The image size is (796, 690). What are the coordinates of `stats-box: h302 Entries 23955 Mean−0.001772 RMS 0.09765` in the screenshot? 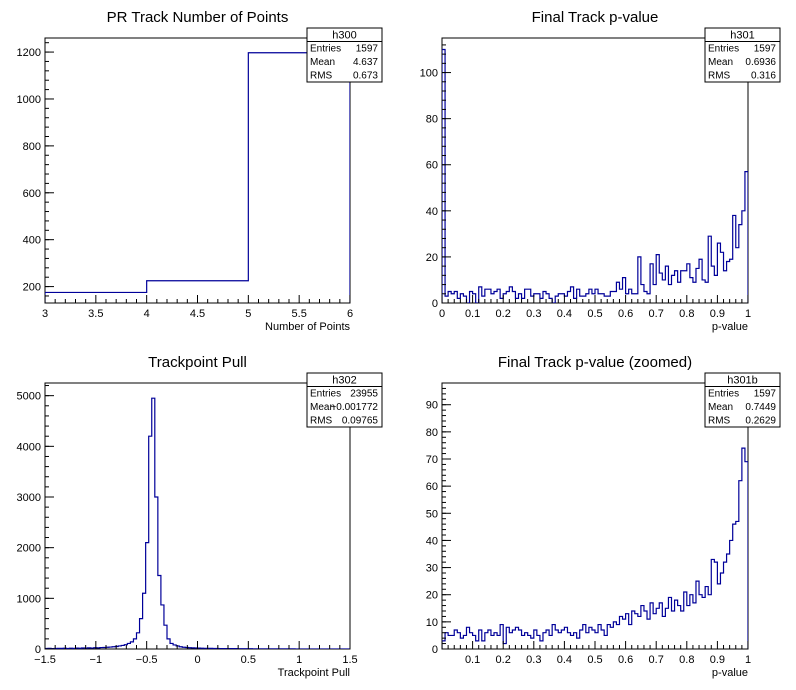 It's located at (344, 400).